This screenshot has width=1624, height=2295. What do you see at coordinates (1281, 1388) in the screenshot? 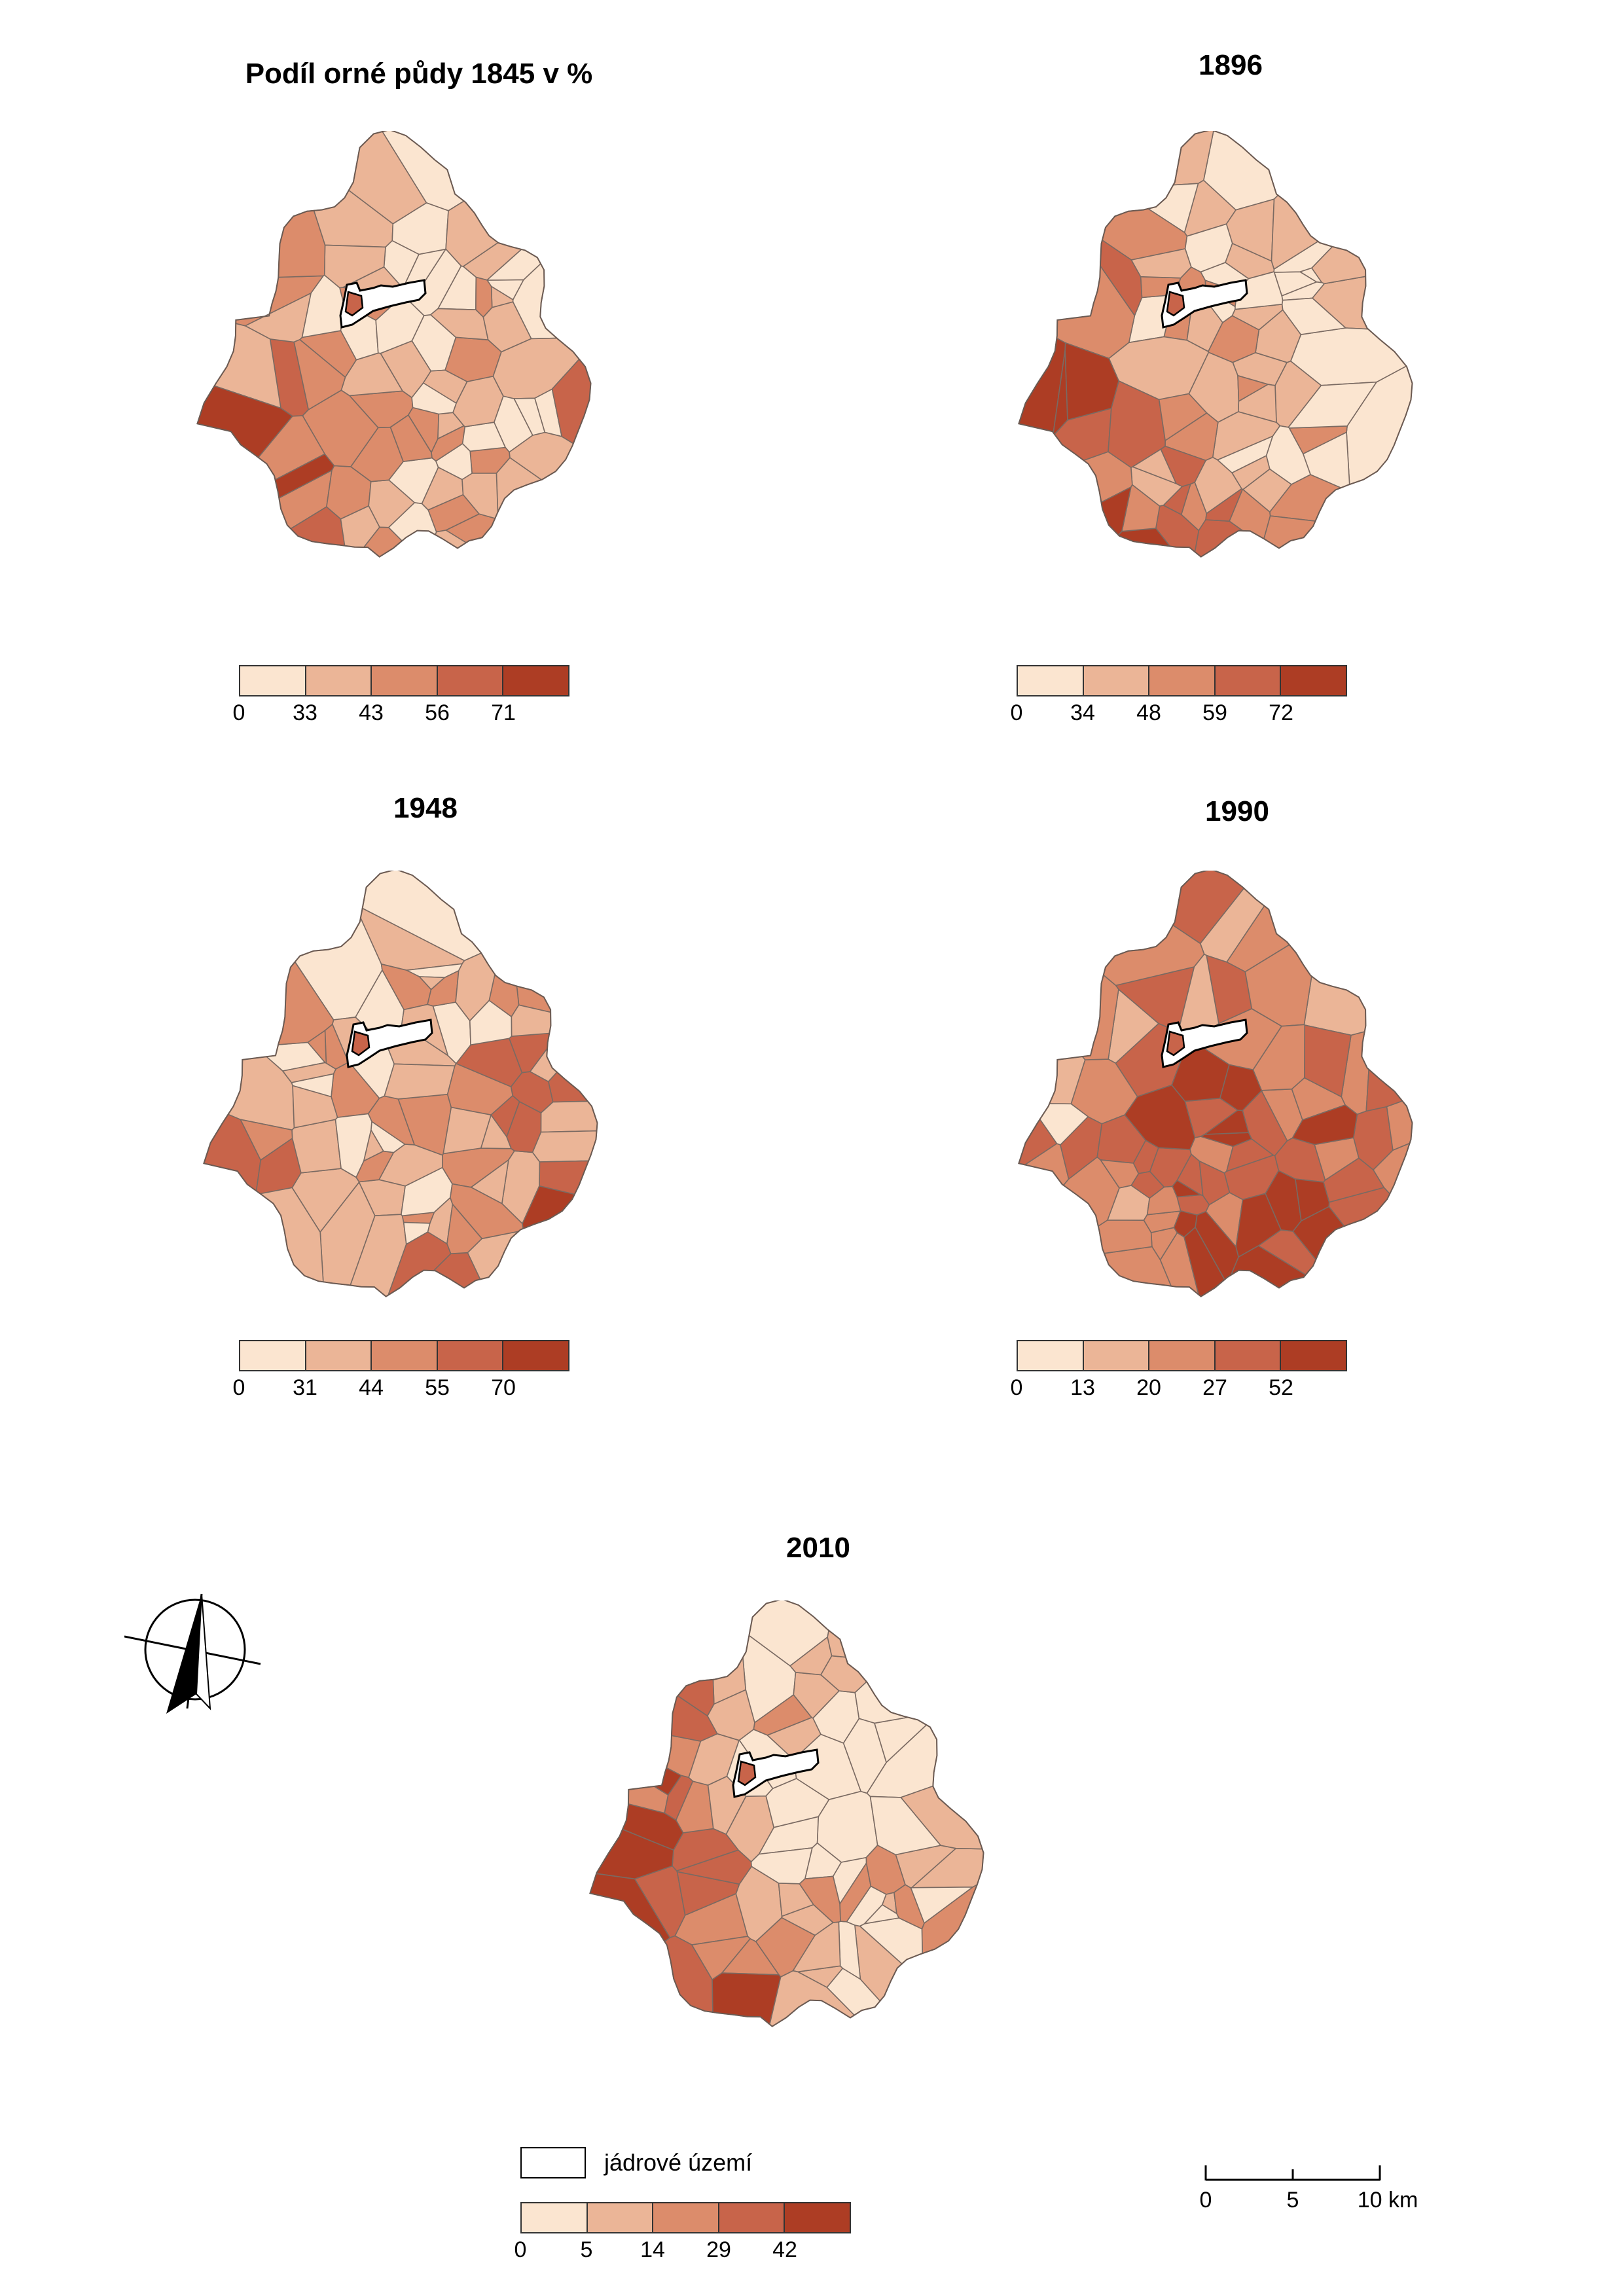
I see `legend-tick-4: 52` at bounding box center [1281, 1388].